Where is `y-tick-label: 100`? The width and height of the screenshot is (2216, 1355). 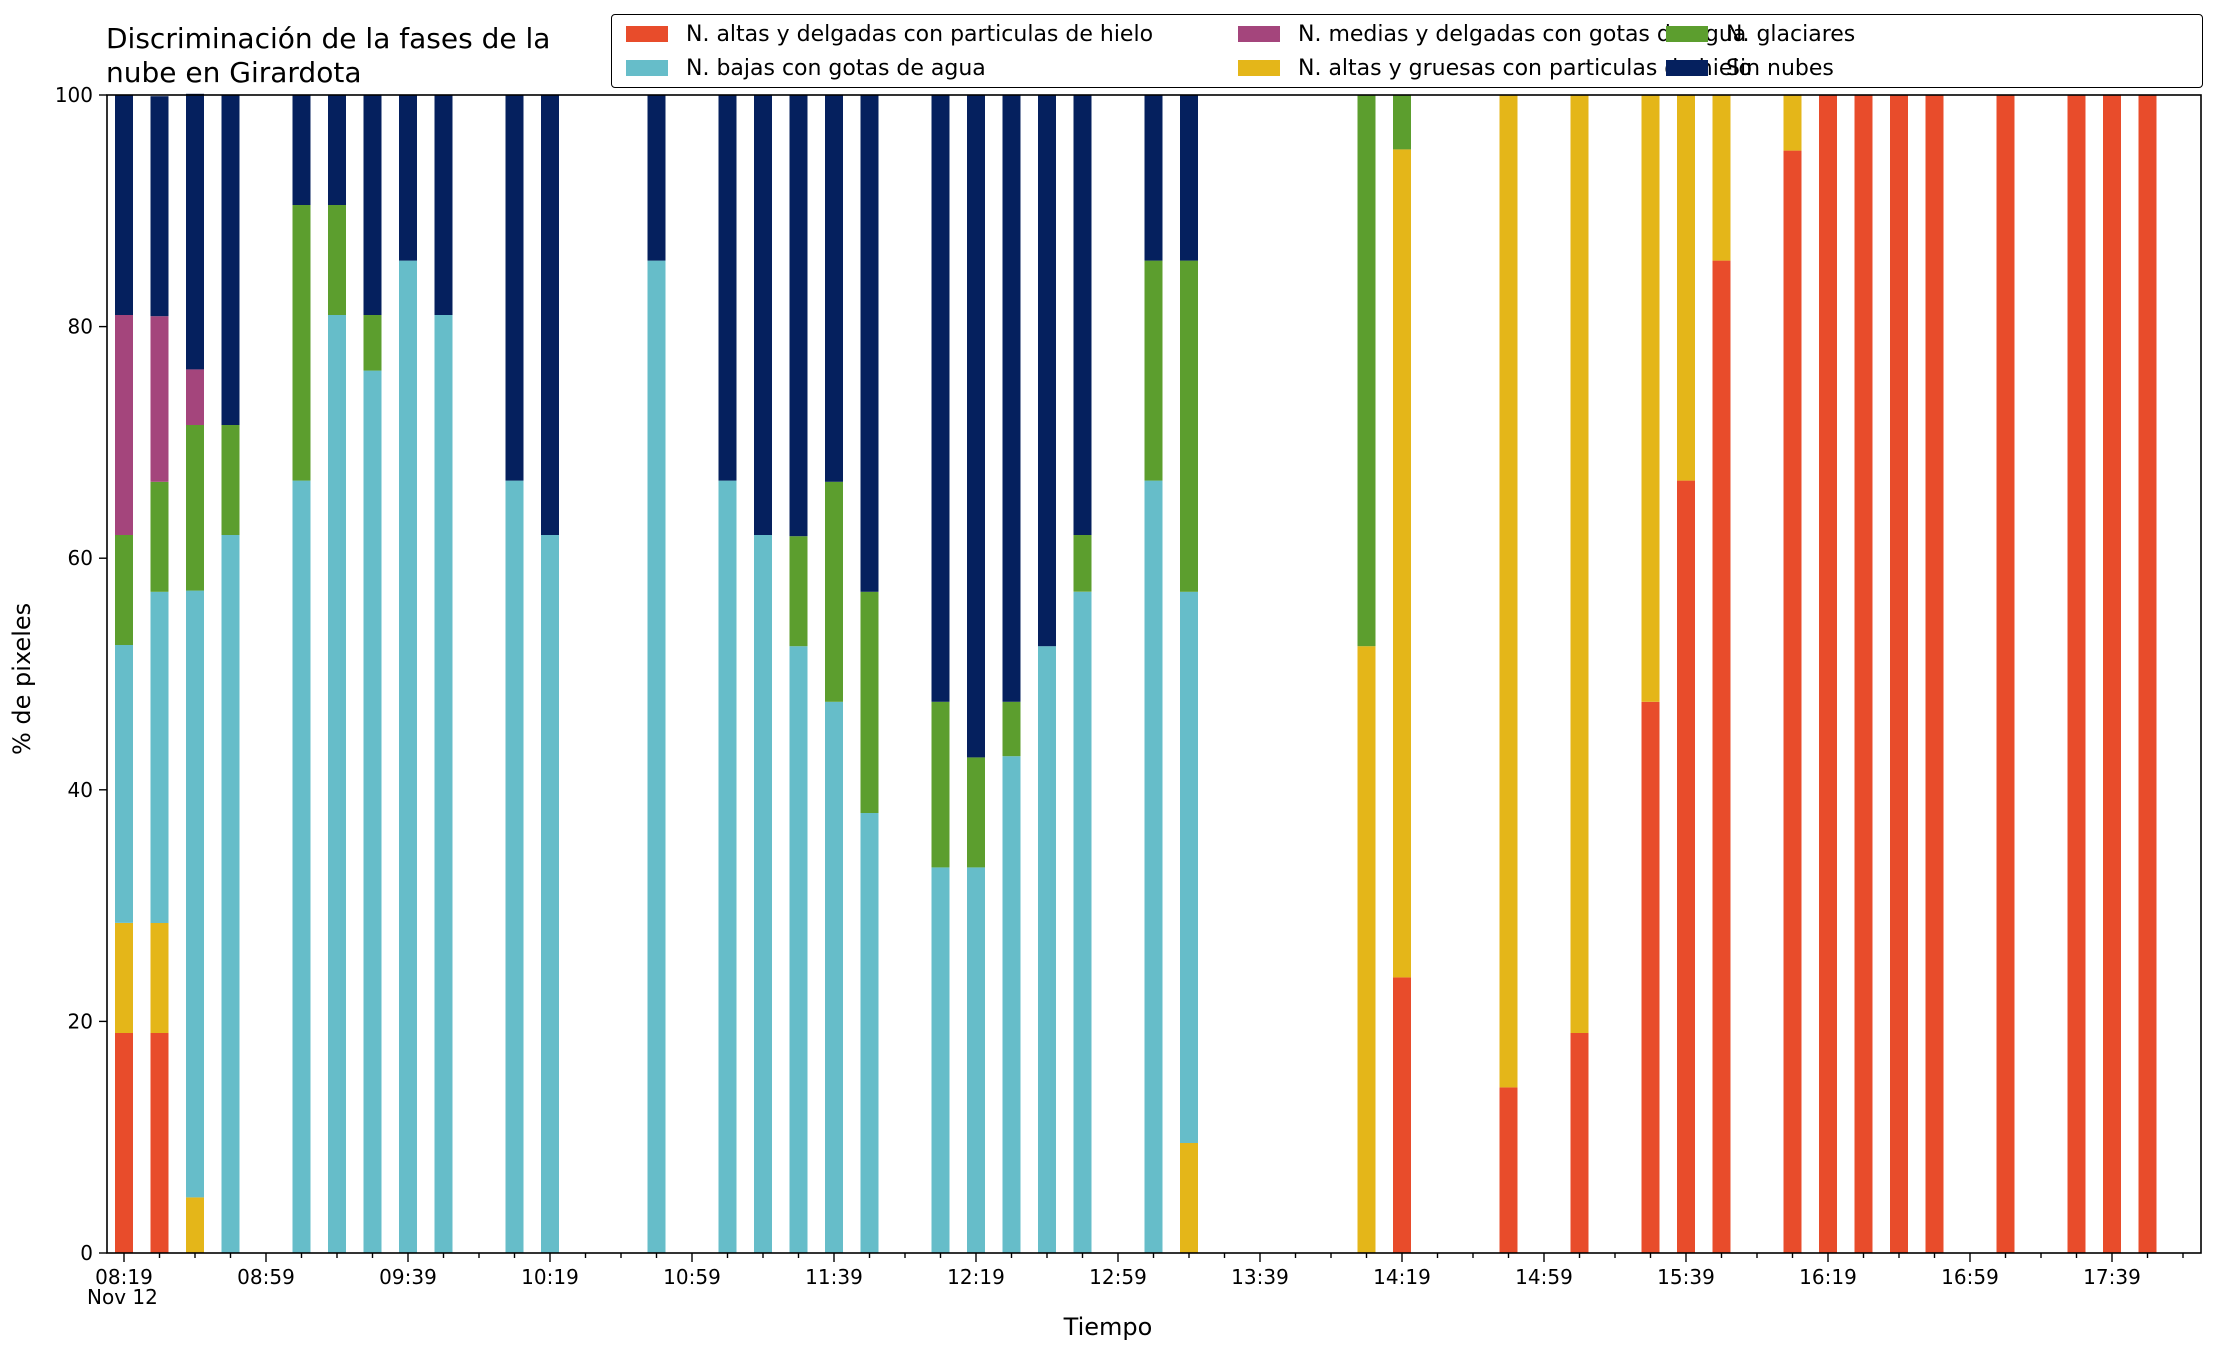 y-tick-label: 100 is located at coordinates (74, 95).